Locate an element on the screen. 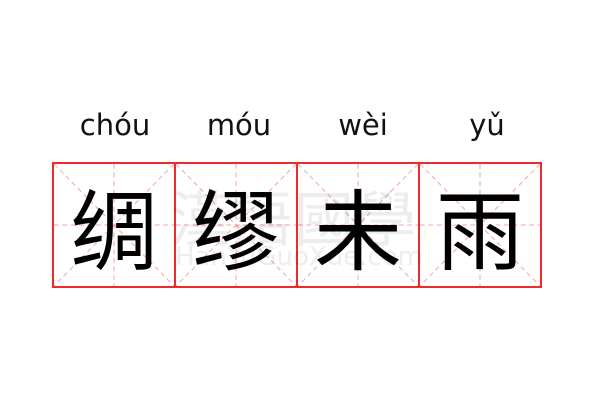 This screenshot has width=600, height=400. pinyin-2: móu is located at coordinates (239, 125).